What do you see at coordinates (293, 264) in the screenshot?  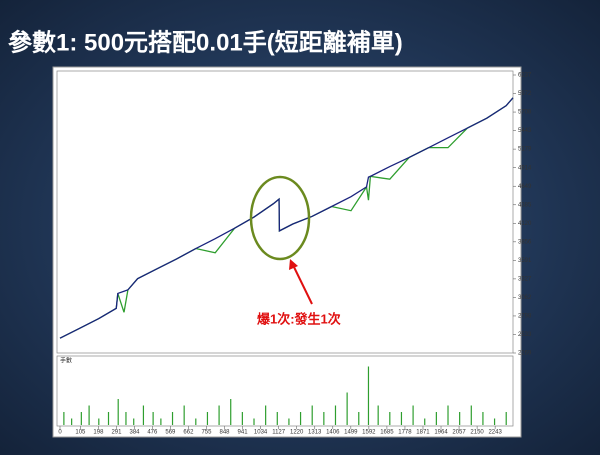 I see `arrow-head` at bounding box center [293, 264].